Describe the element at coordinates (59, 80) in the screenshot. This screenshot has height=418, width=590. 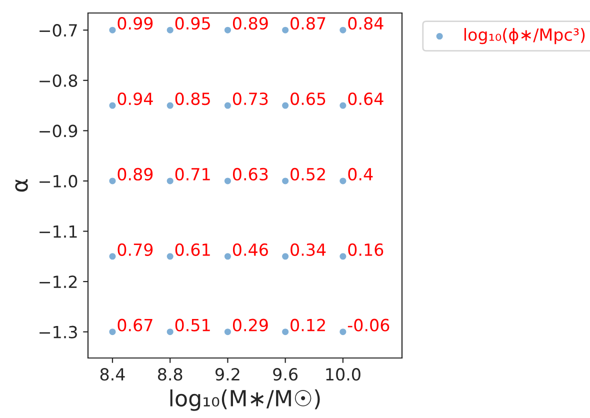
I see `y-tick-label: −0.8` at that location.